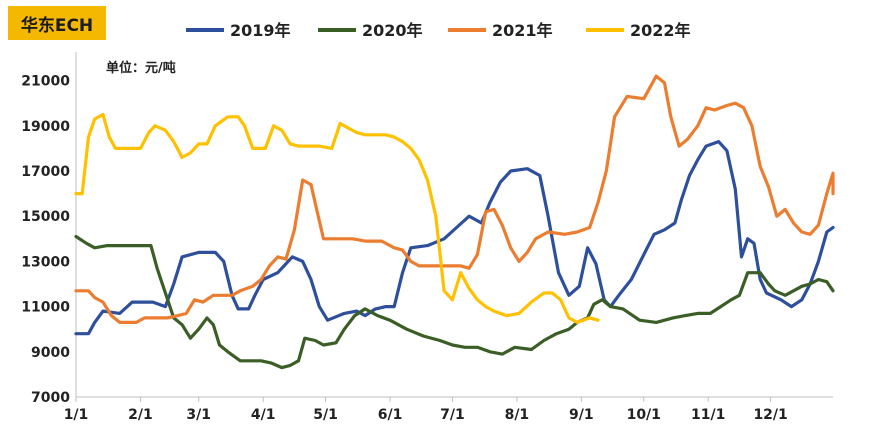  I want to click on x-tick-label: 7/1, so click(452, 415).